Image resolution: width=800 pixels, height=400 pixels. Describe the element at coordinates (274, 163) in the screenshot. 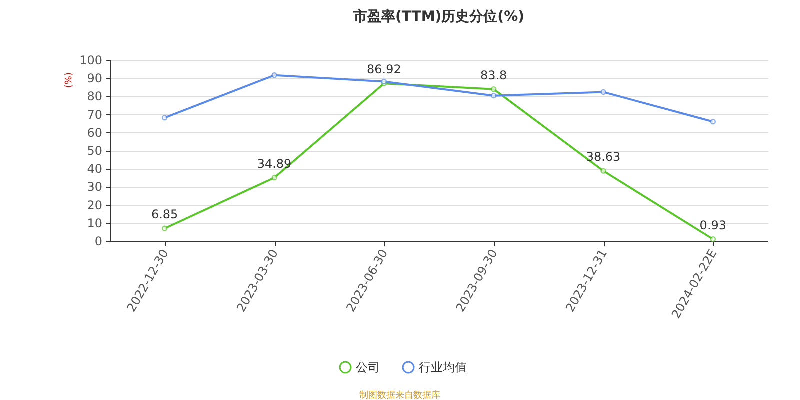

I see `data-label: 34.89` at that location.